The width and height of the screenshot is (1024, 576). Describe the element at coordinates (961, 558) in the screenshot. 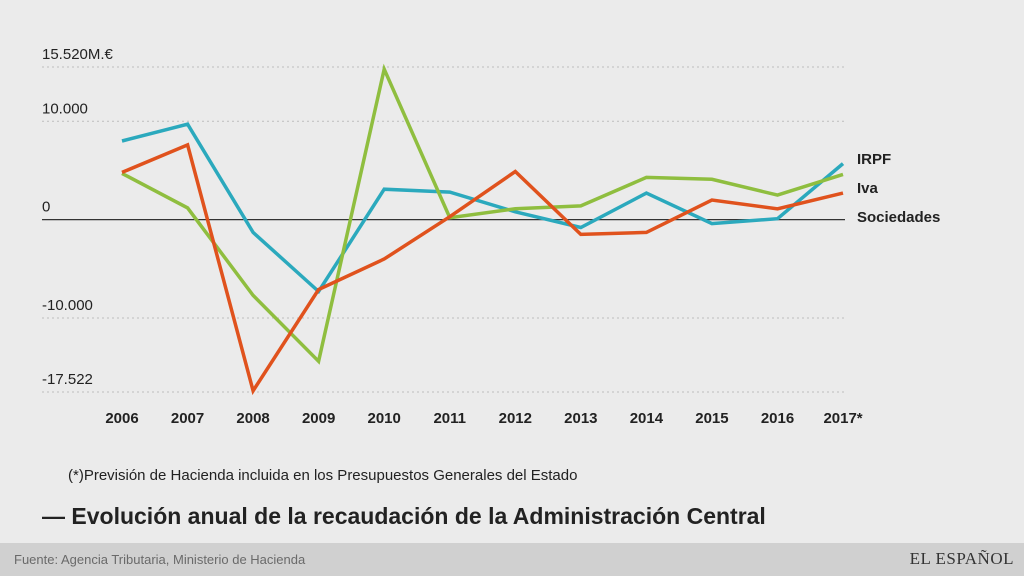

I see `brand-logo: EL ESPAÑOL` at that location.